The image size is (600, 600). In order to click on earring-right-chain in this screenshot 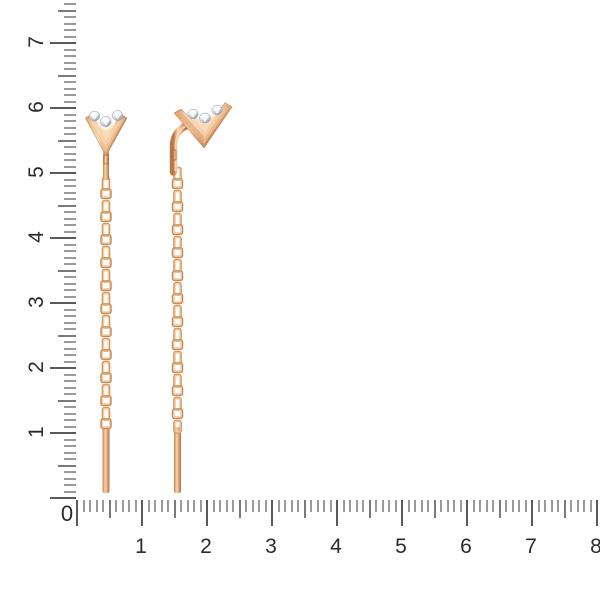, I will do `click(177, 300)`.